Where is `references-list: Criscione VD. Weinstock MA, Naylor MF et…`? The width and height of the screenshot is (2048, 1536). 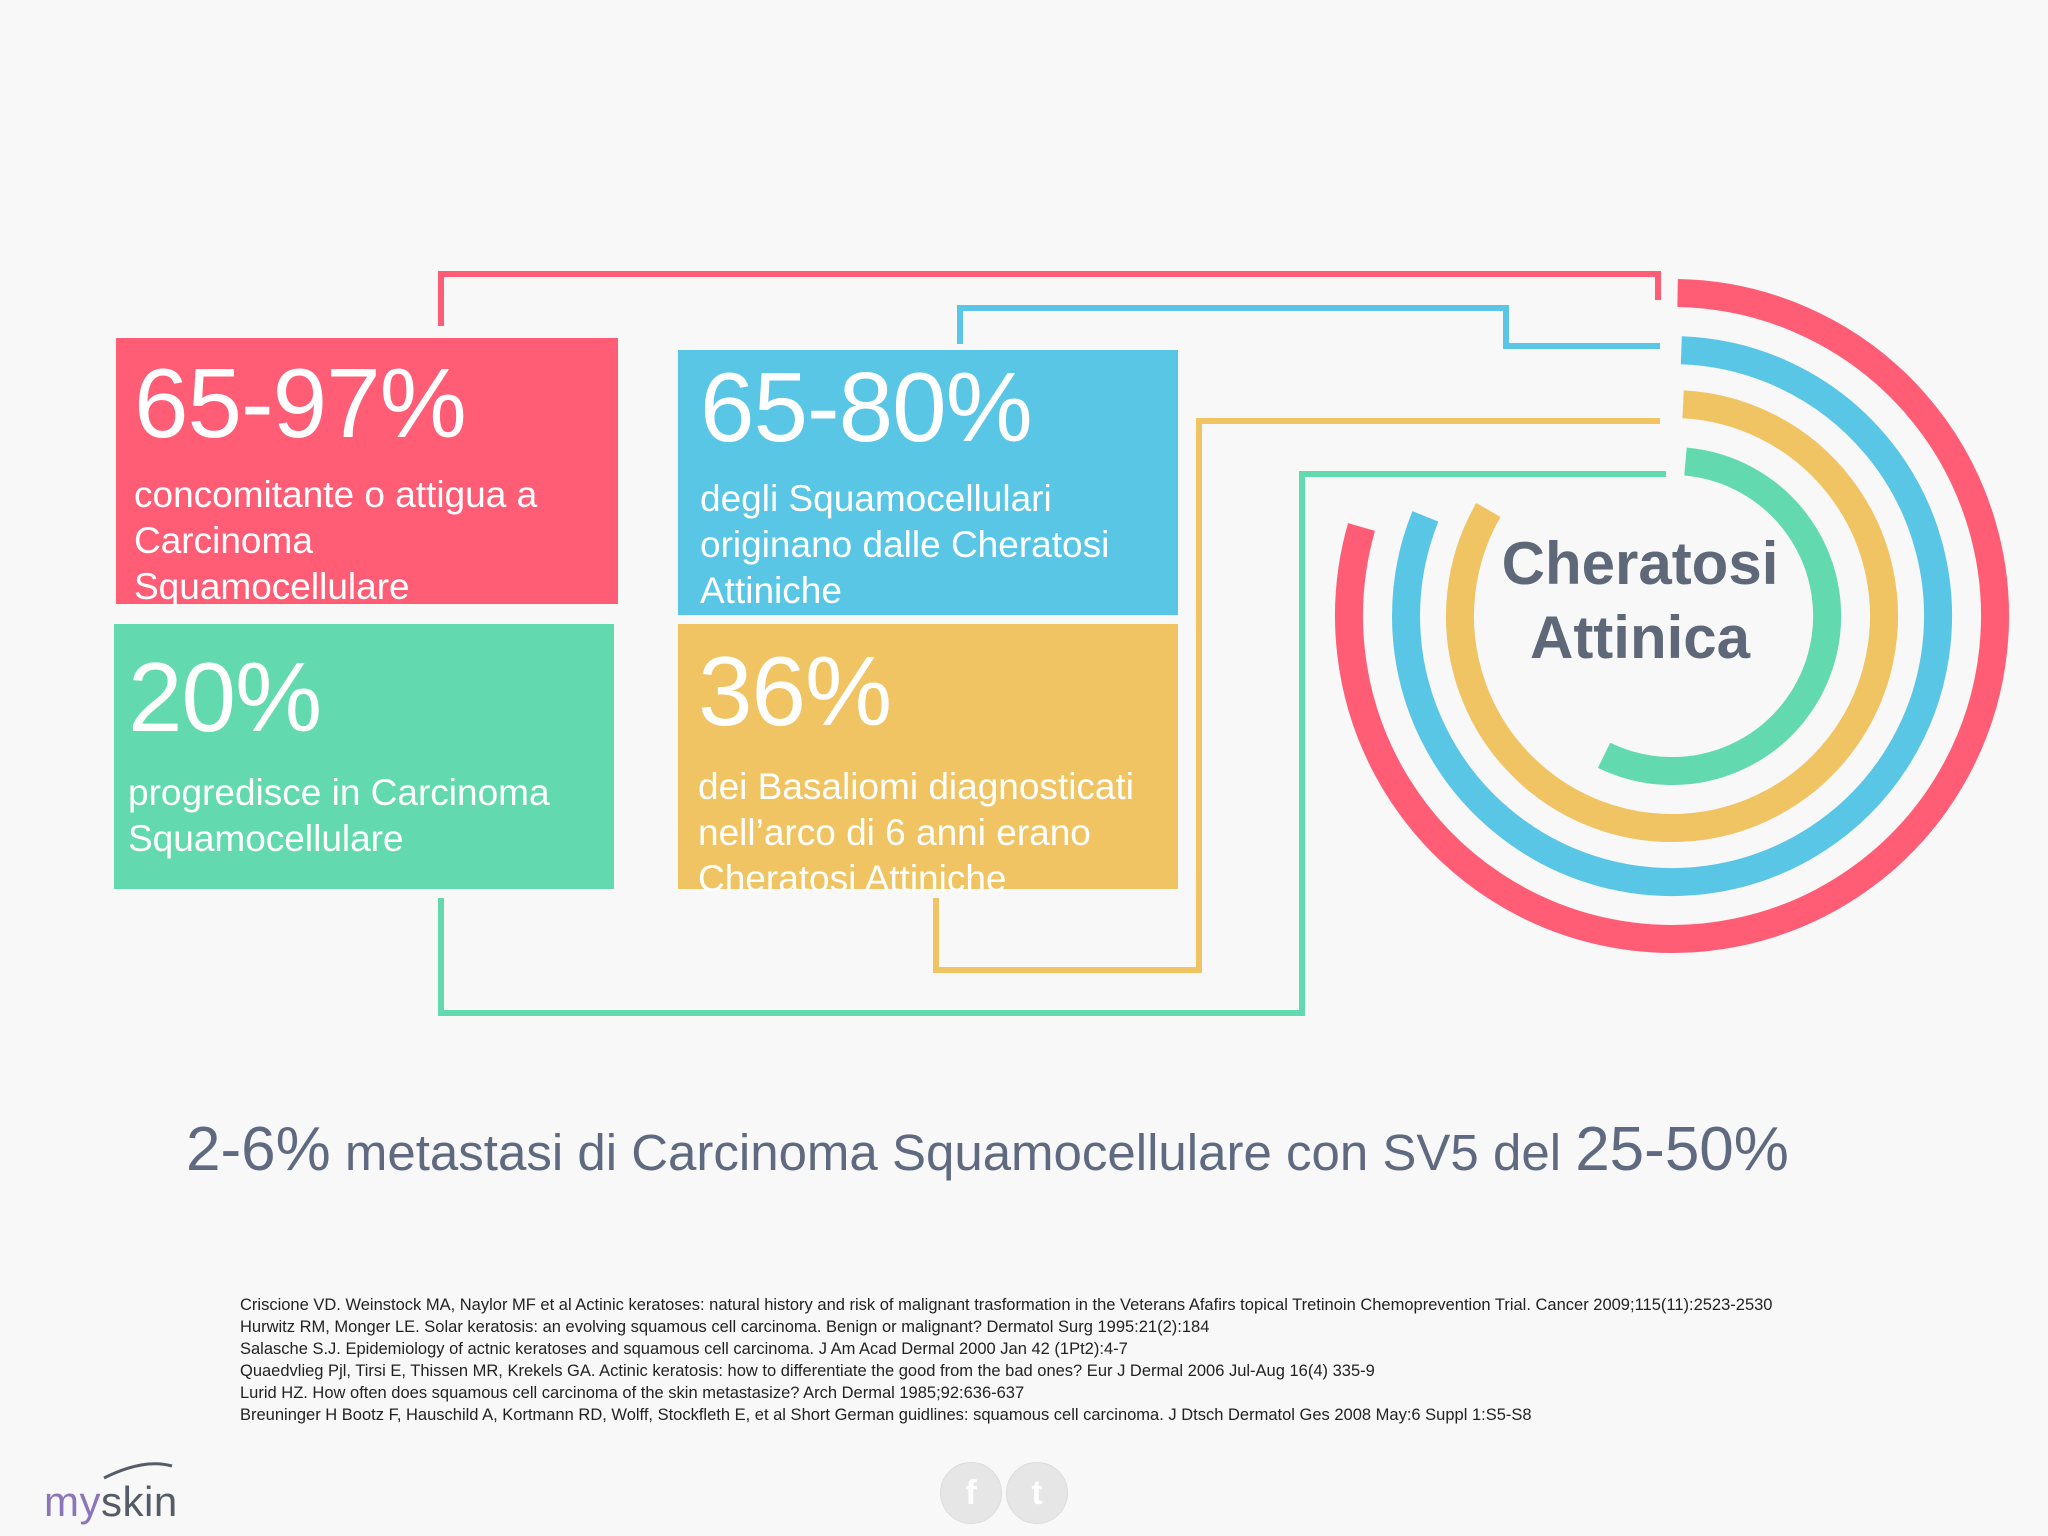 references-list: Criscione VD. Weinstock MA, Naylor MF et… is located at coordinates (1130, 1360).